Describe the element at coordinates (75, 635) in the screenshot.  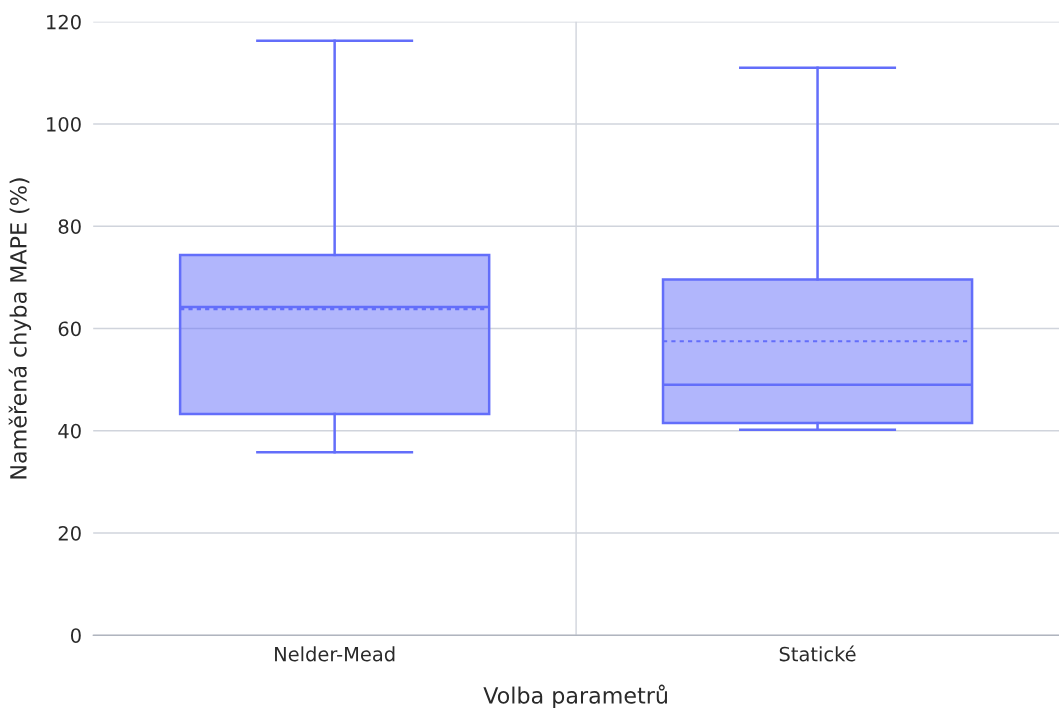
I see `y-tick-label: 0` at that location.